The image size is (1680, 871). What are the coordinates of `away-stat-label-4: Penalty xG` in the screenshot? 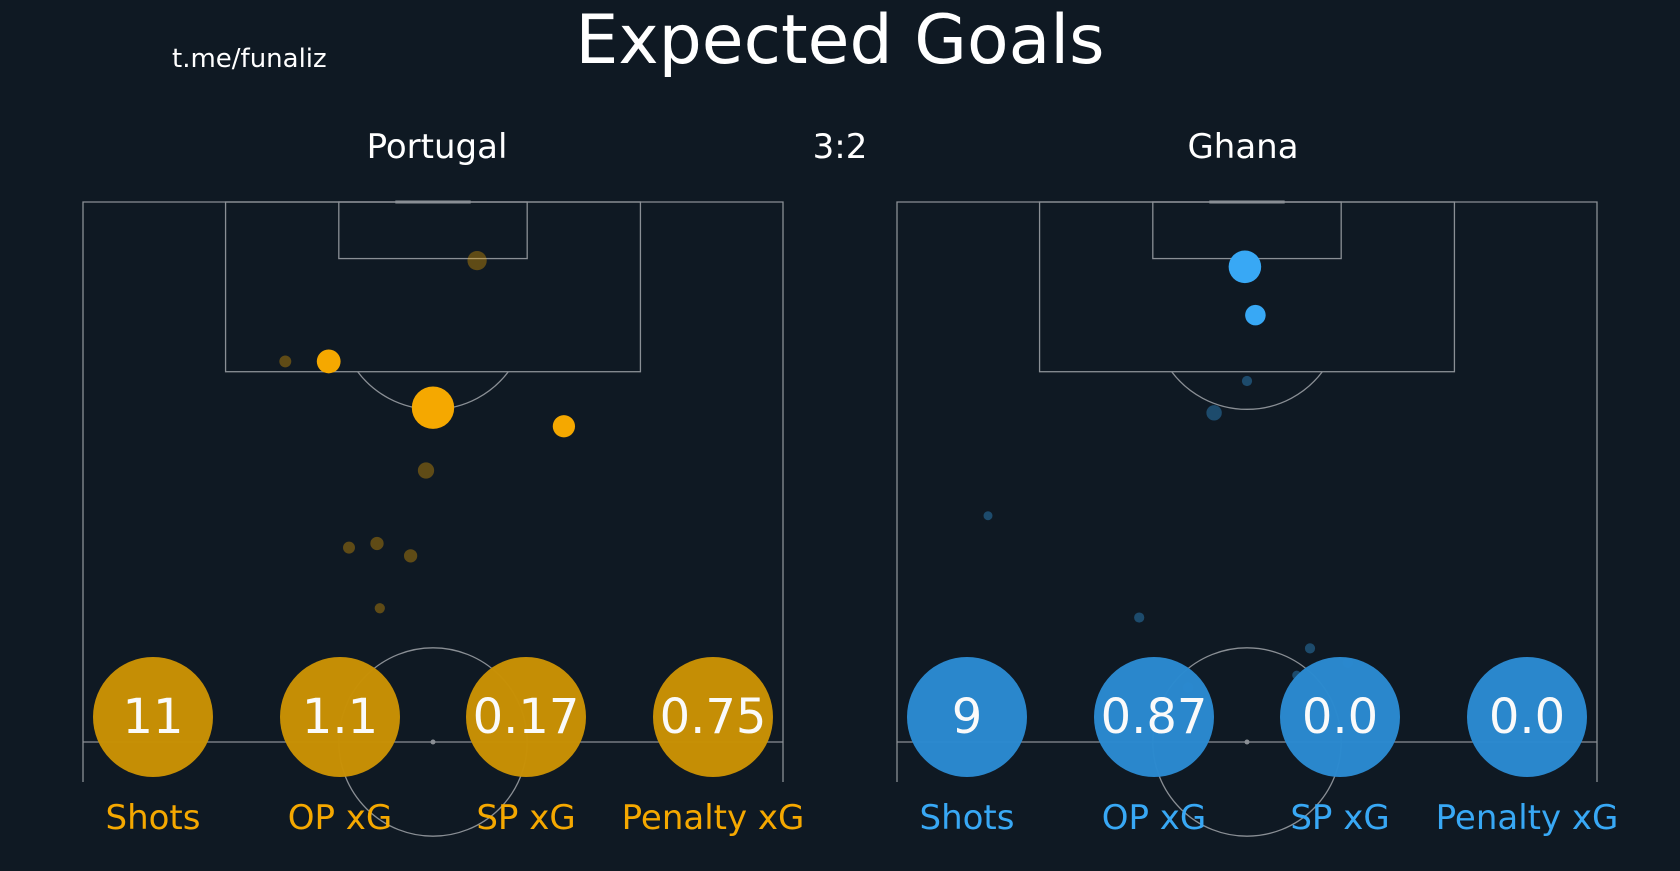 It's located at (1527, 818).